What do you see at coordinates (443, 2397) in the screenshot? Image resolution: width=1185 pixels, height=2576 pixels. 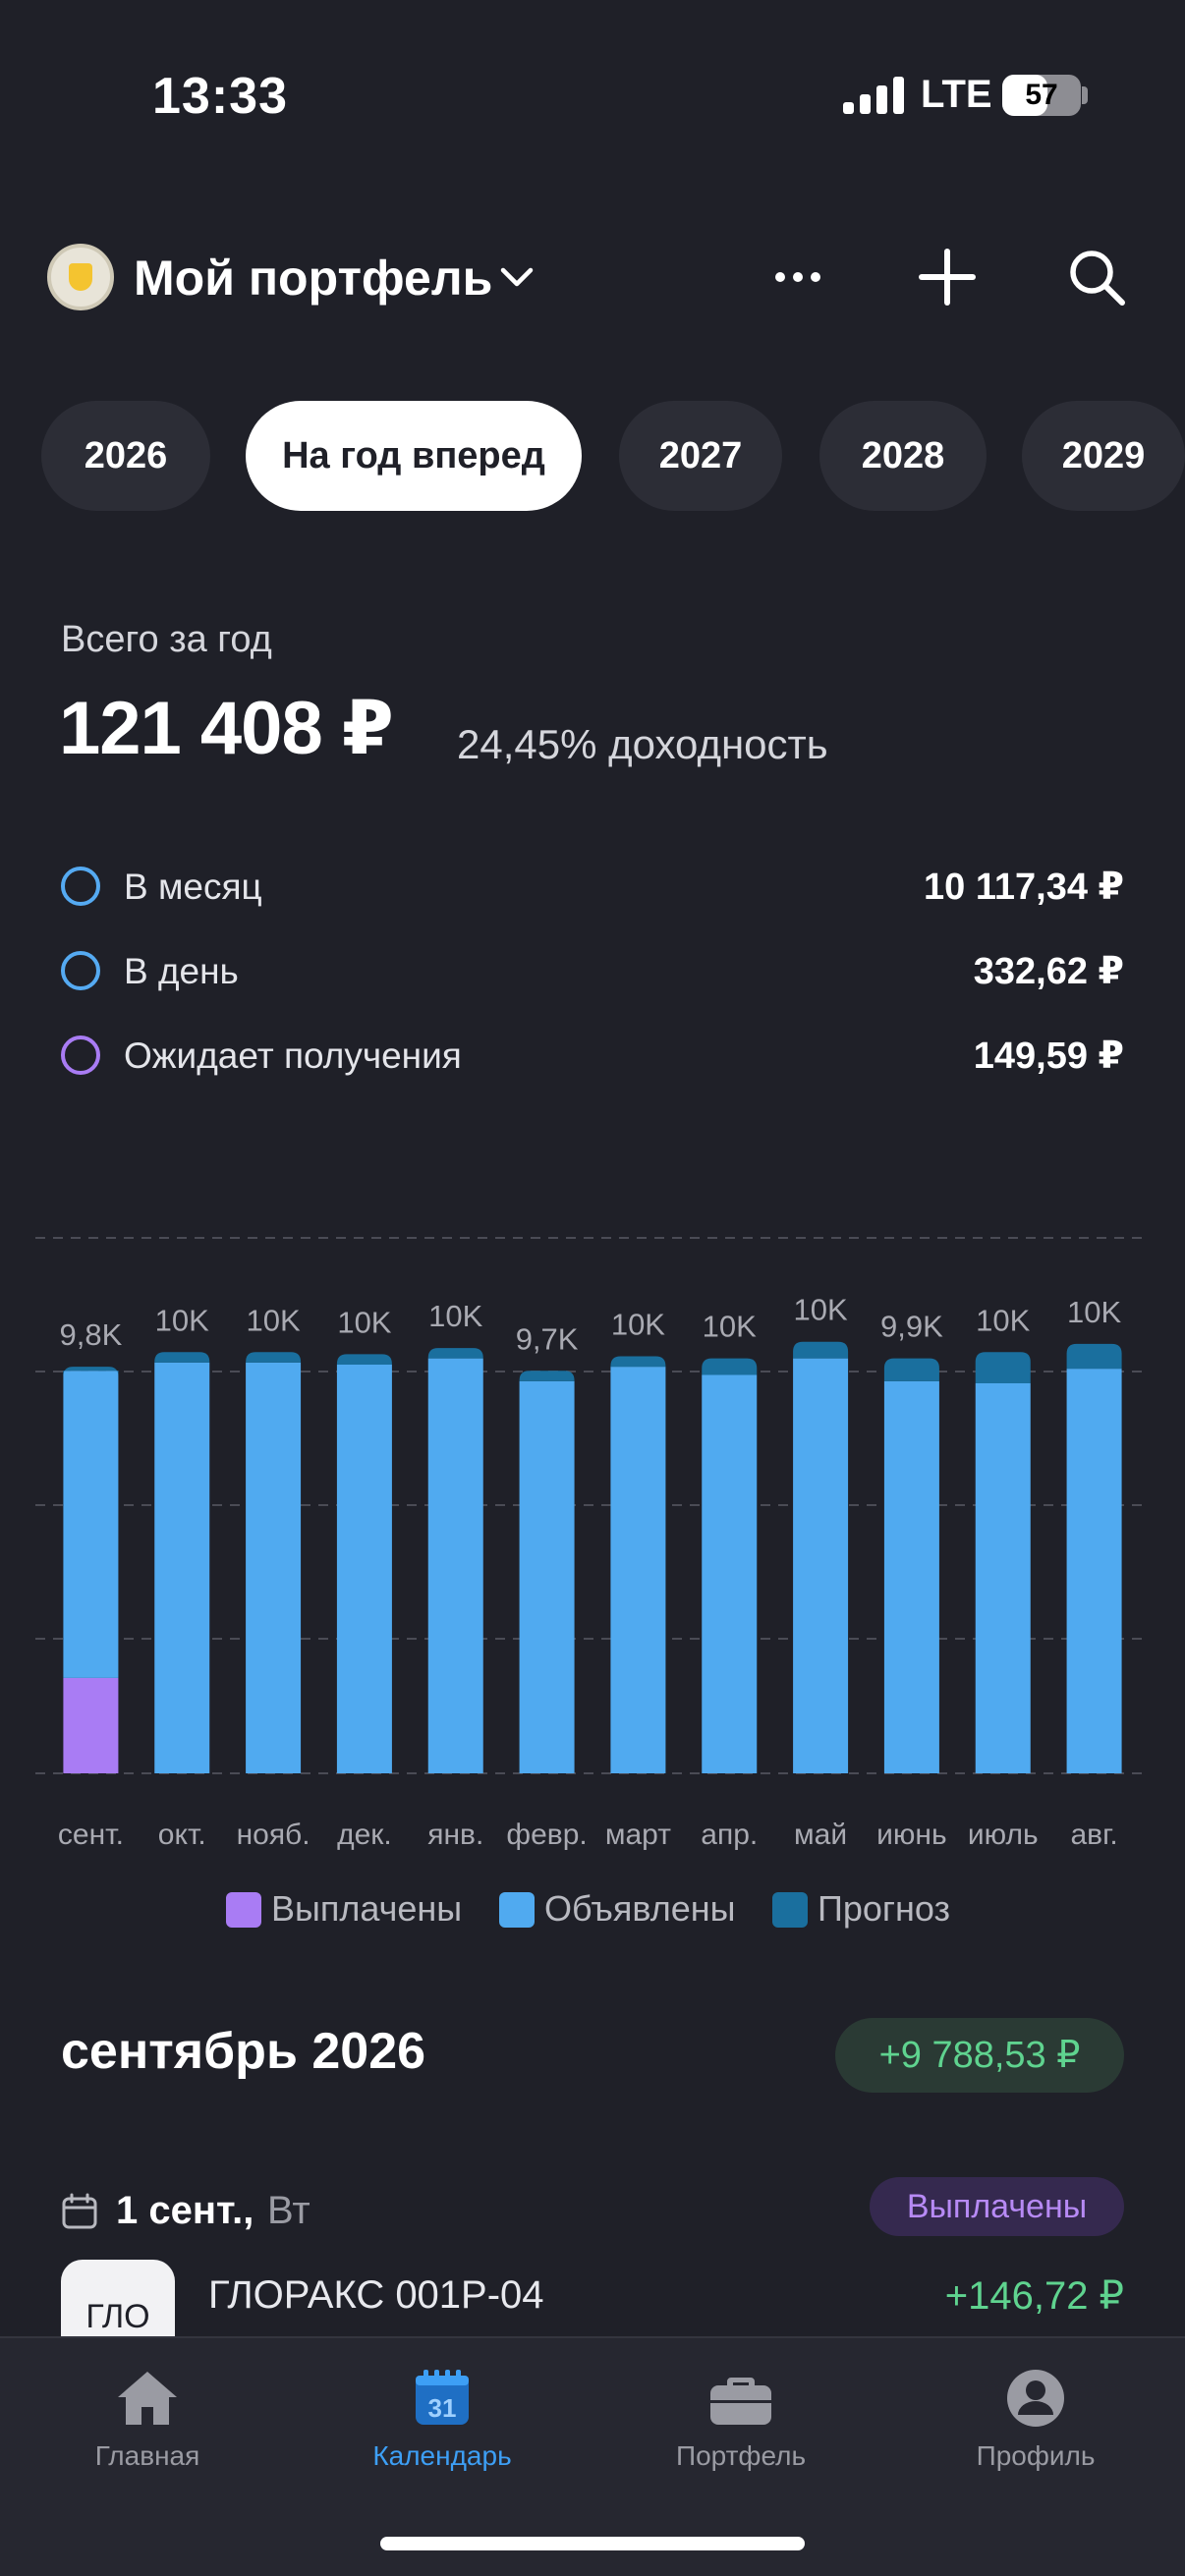 I see `calendar-icon: 31` at bounding box center [443, 2397].